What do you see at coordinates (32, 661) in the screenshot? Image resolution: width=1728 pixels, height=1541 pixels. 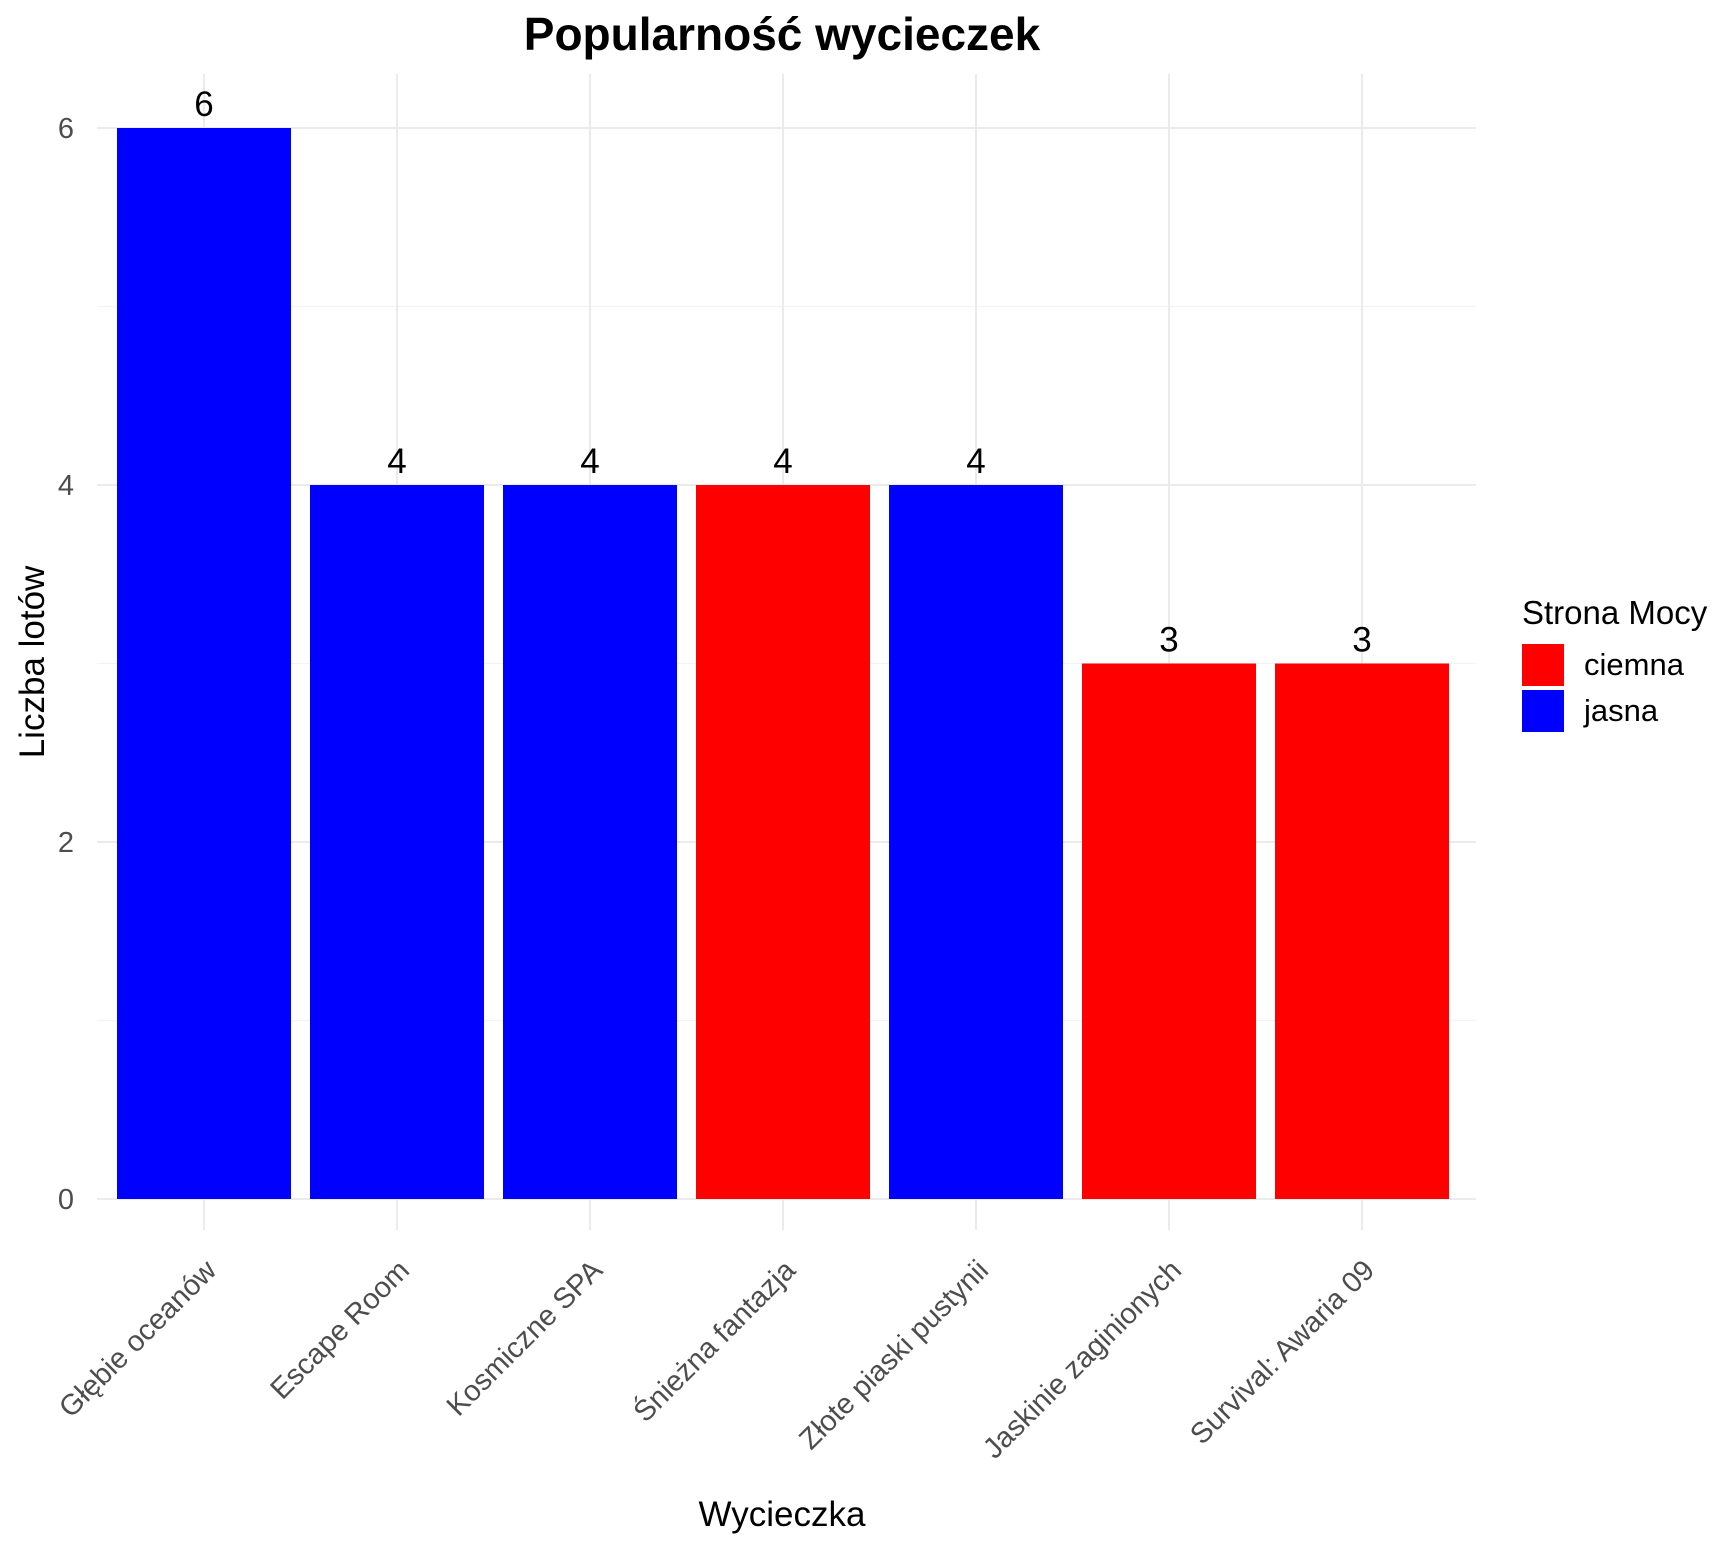 I see `y-axis-title: Liczba lotów` at bounding box center [32, 661].